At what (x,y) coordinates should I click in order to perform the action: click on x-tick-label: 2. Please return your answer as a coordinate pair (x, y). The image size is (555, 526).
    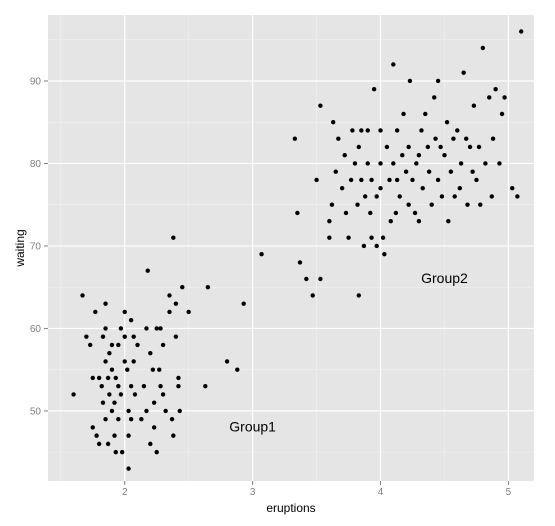
    Looking at the image, I should click on (125, 492).